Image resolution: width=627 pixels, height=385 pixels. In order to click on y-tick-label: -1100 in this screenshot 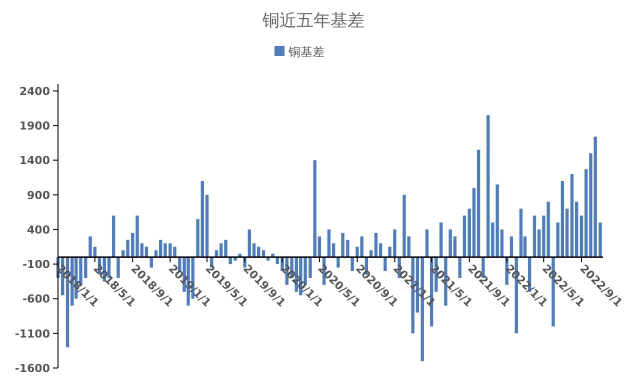, I will do `click(32, 333)`.